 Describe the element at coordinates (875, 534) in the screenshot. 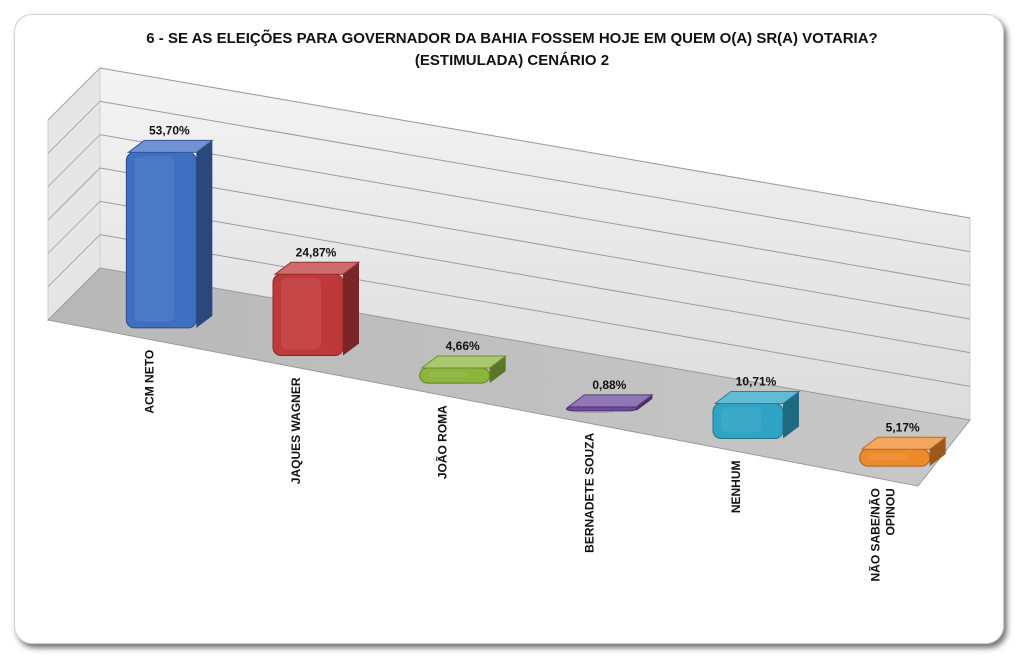

I see `category-label-line: NÃO SABE/NÃO` at that location.